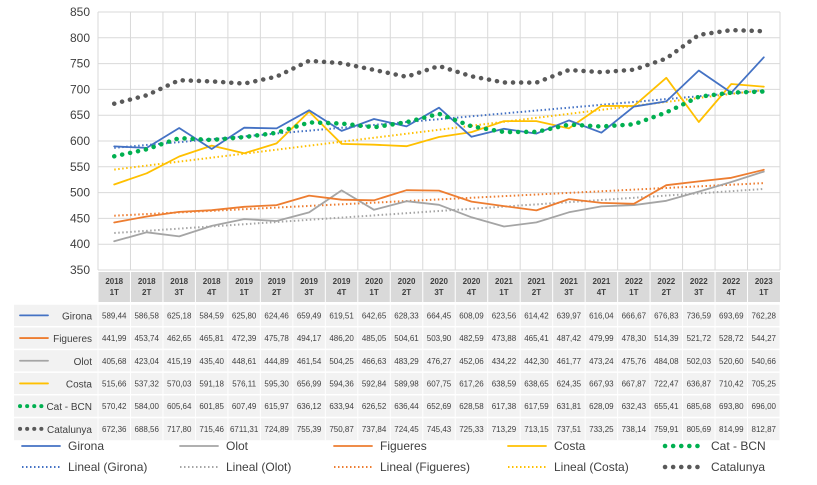 The width and height of the screenshot is (817, 485). I want to click on data-cell: 617,59, so click(536, 406).